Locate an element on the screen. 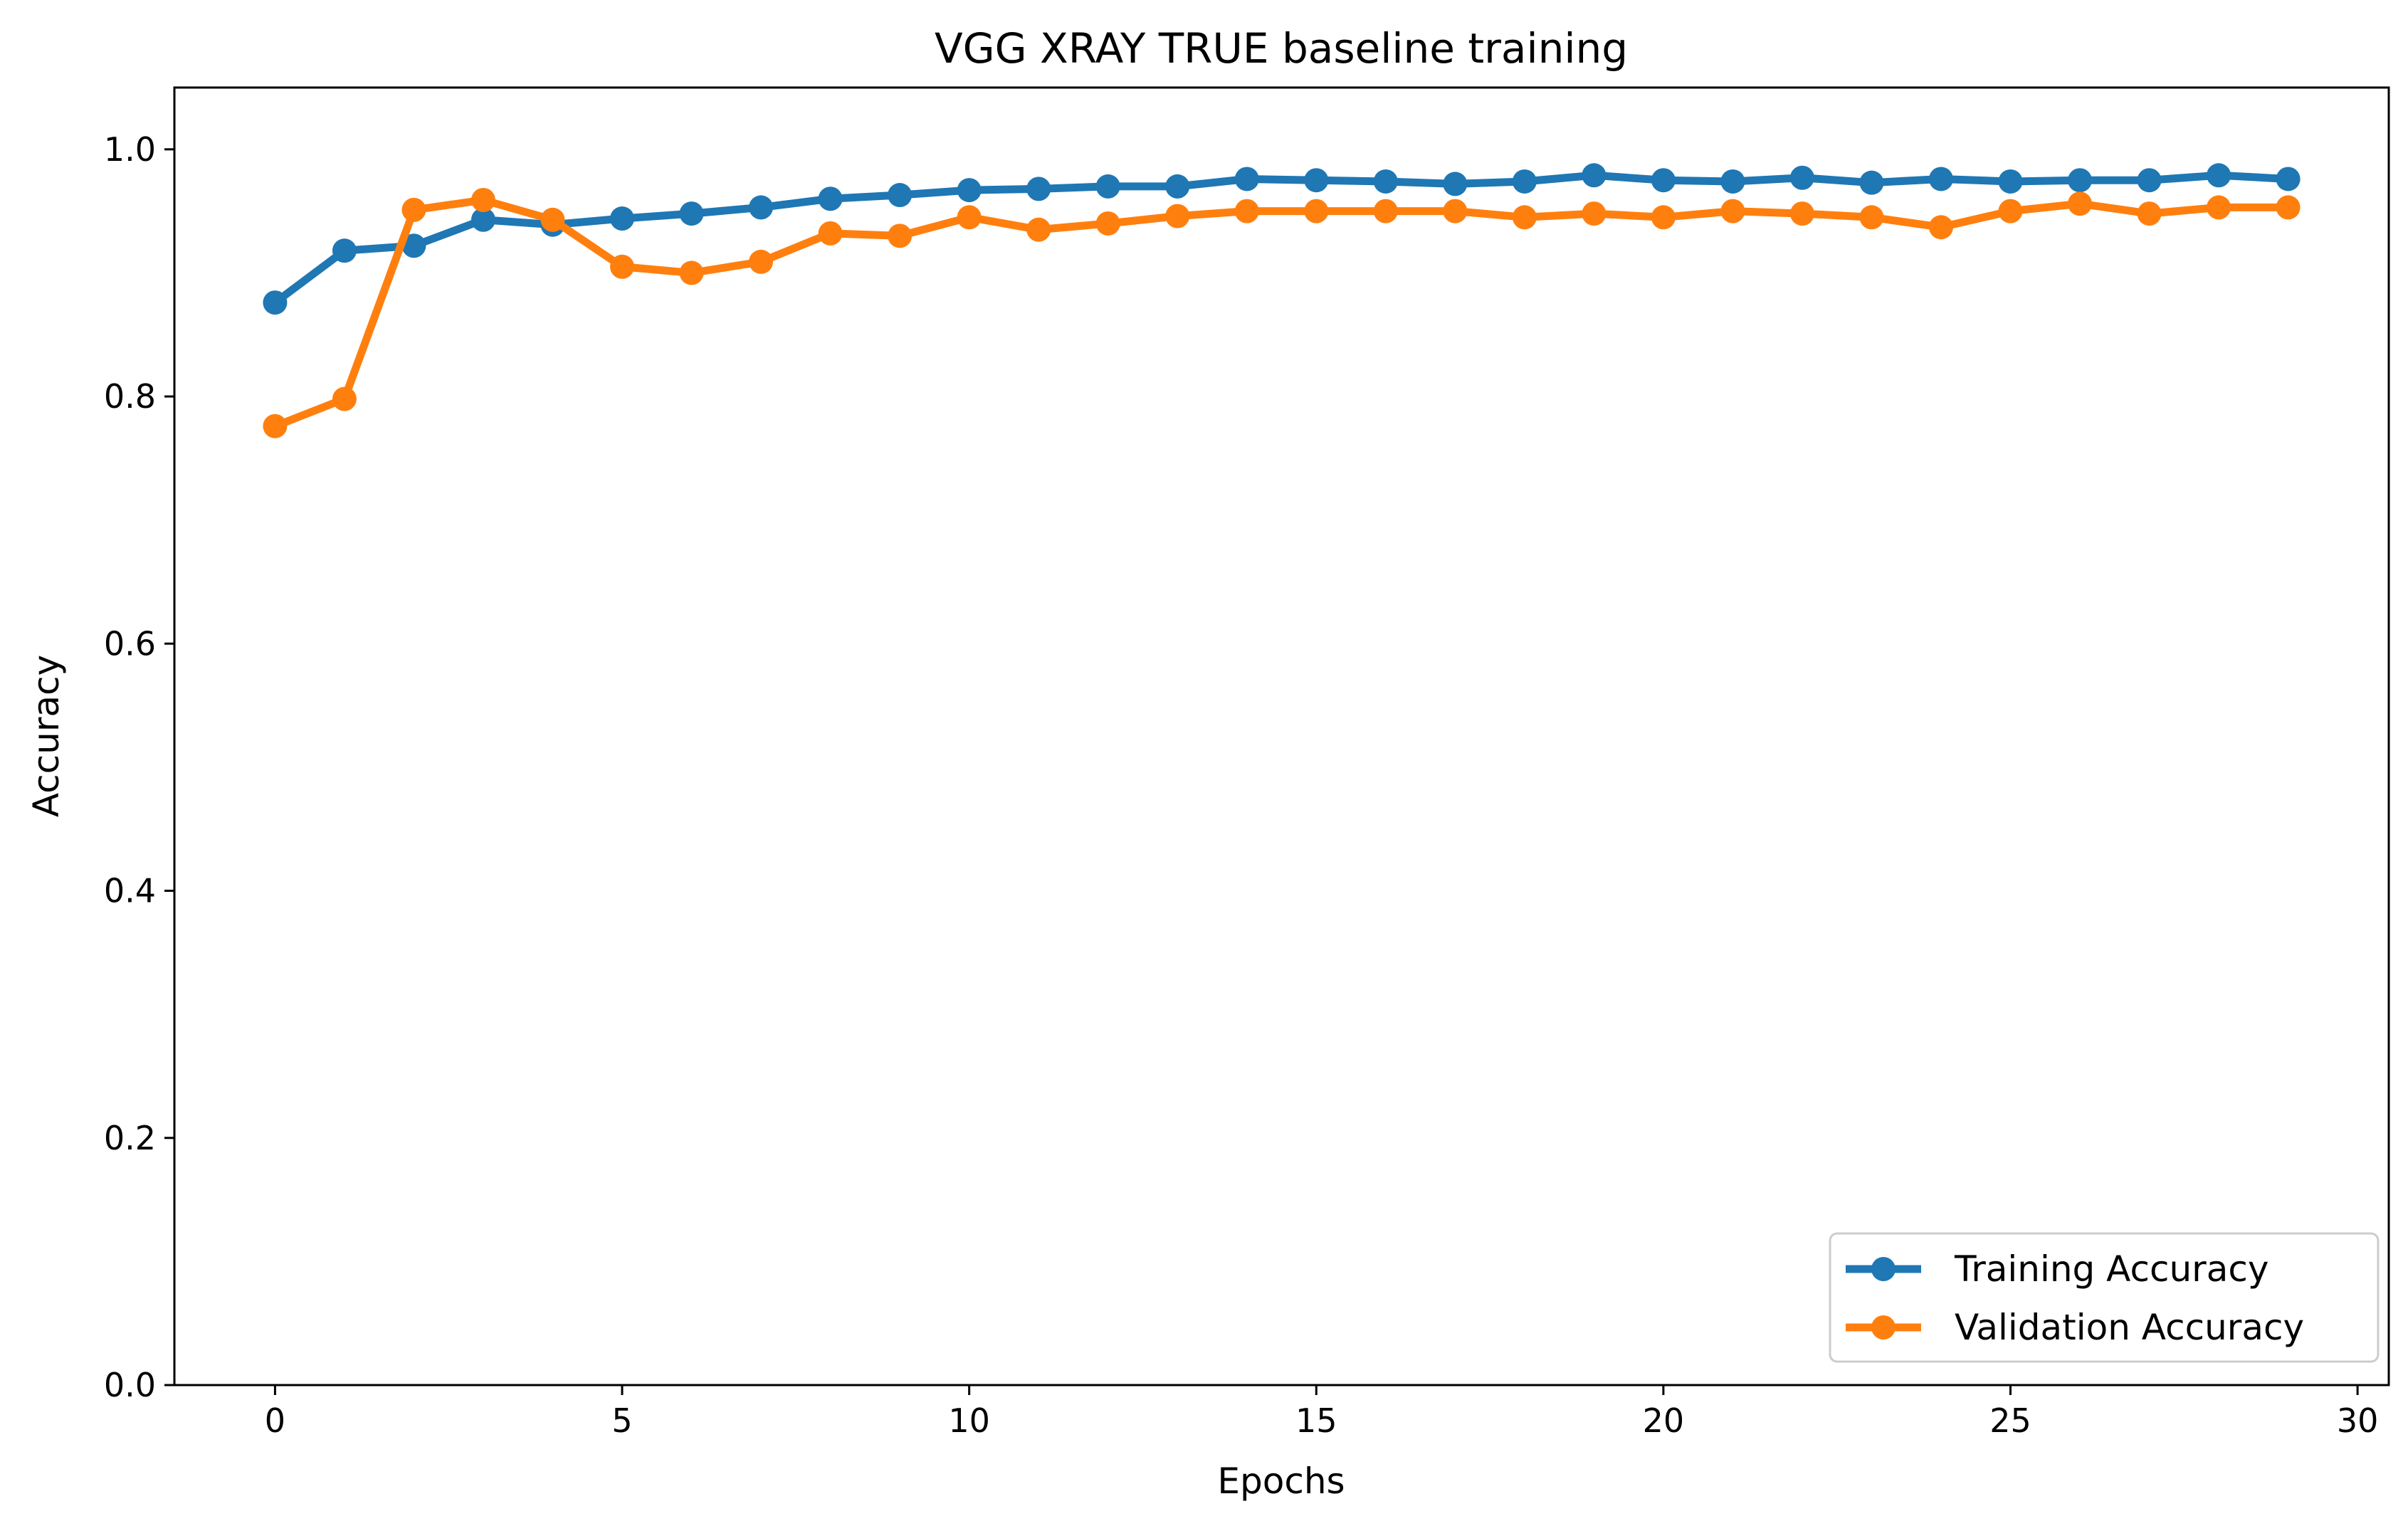 The image size is (2408, 1526). legend-label: Training Accuracy is located at coordinates (2111, 1269).